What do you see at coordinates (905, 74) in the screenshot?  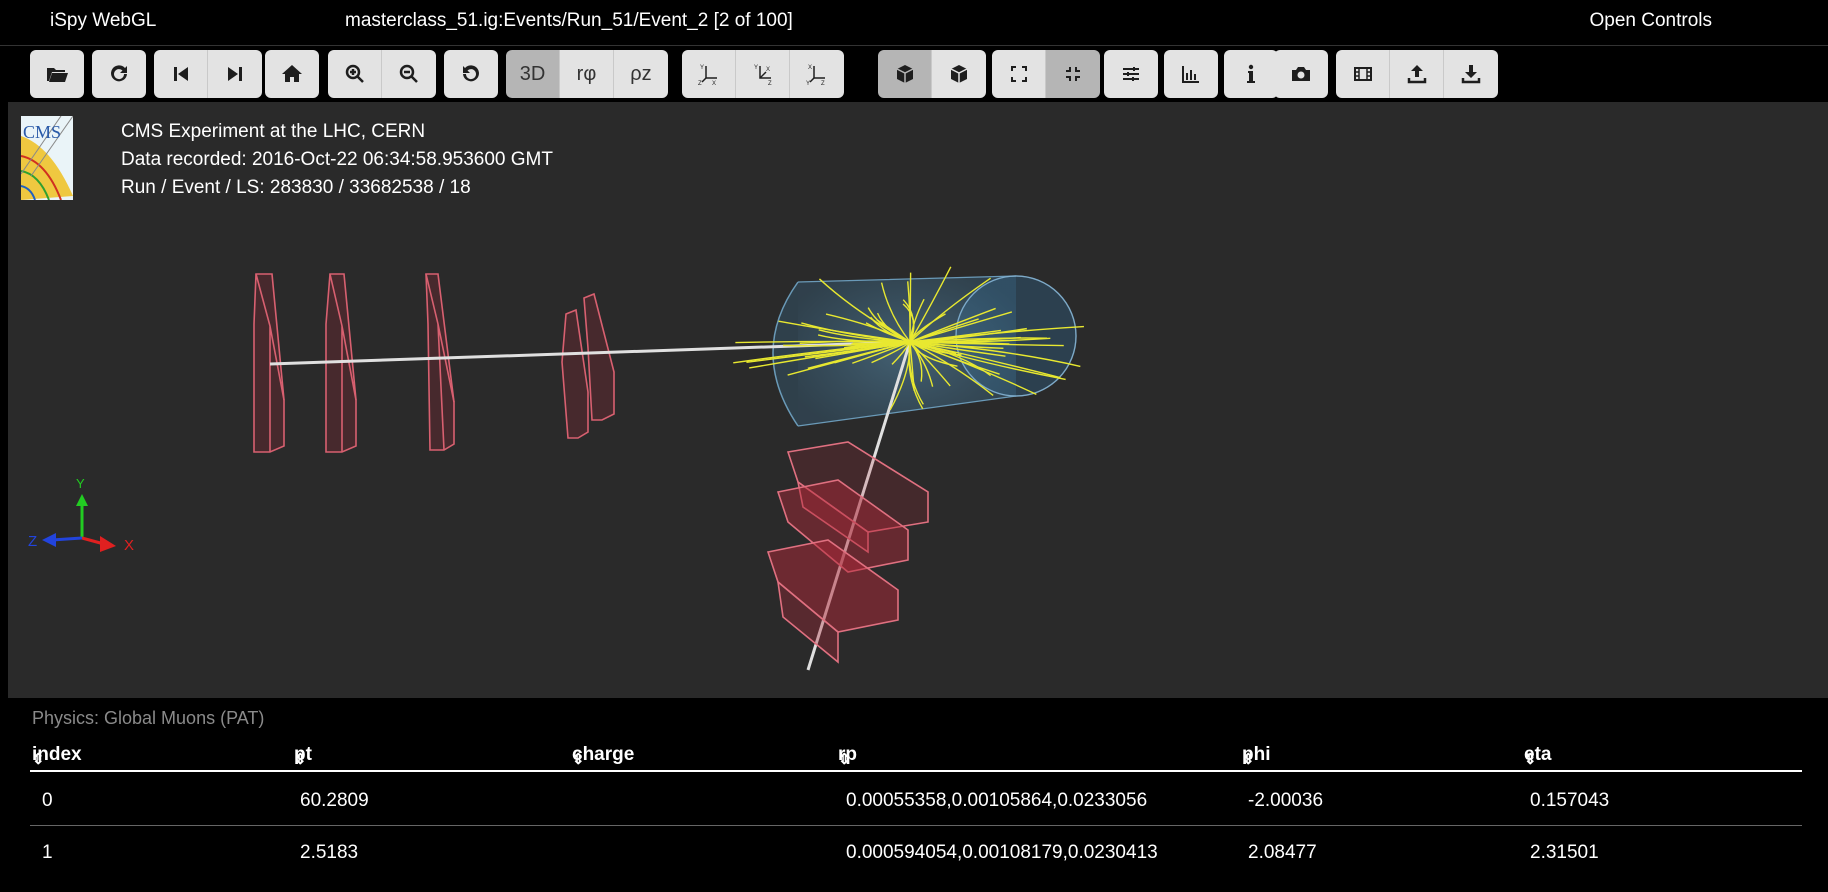 I see `perspective-icon` at bounding box center [905, 74].